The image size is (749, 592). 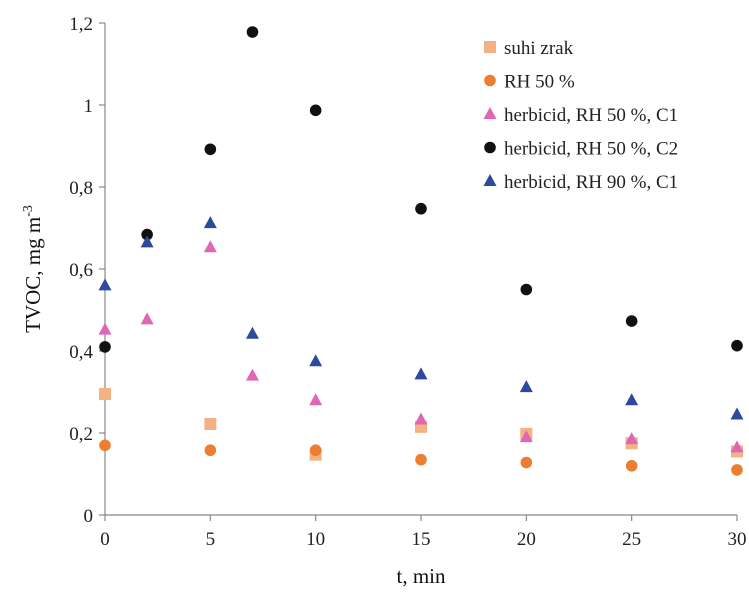 What do you see at coordinates (81, 24) in the screenshot?
I see `y-tick-label: 1,2` at bounding box center [81, 24].